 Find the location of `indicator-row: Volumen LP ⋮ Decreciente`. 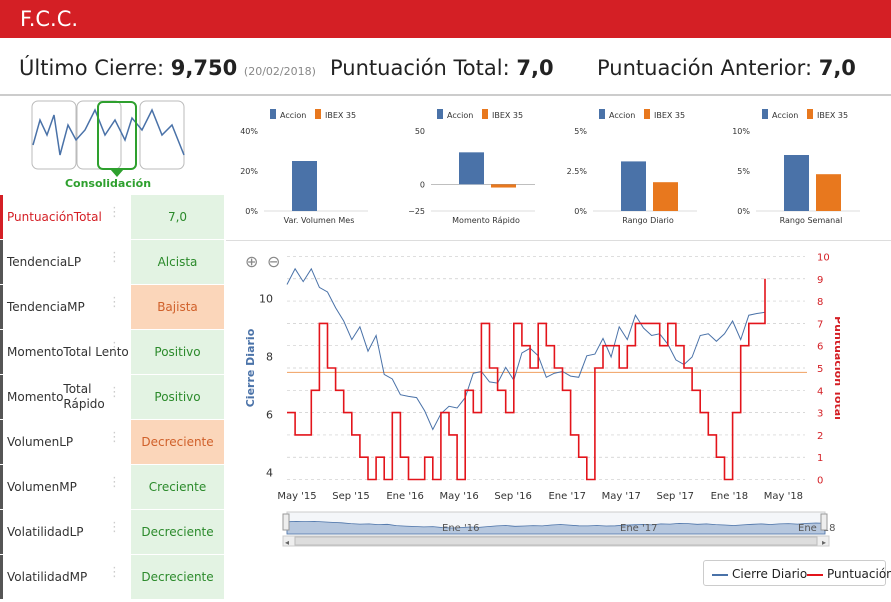

indicator-row: Volumen LP ⋮ Decreciente is located at coordinates (112, 442).